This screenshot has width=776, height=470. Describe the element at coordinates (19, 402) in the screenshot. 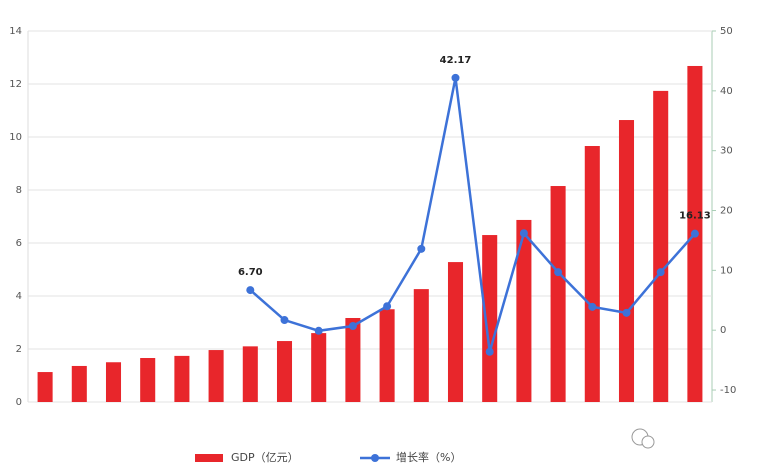

I see `y-tick-label: 0` at that location.